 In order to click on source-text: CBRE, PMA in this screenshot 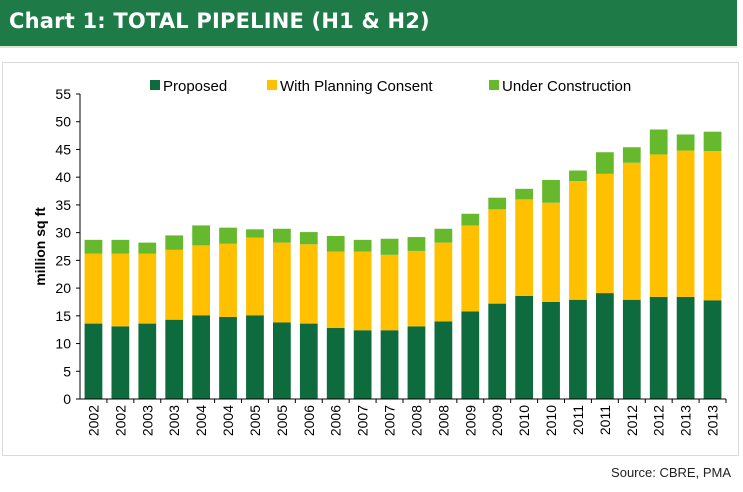, I will do `click(695, 472)`.